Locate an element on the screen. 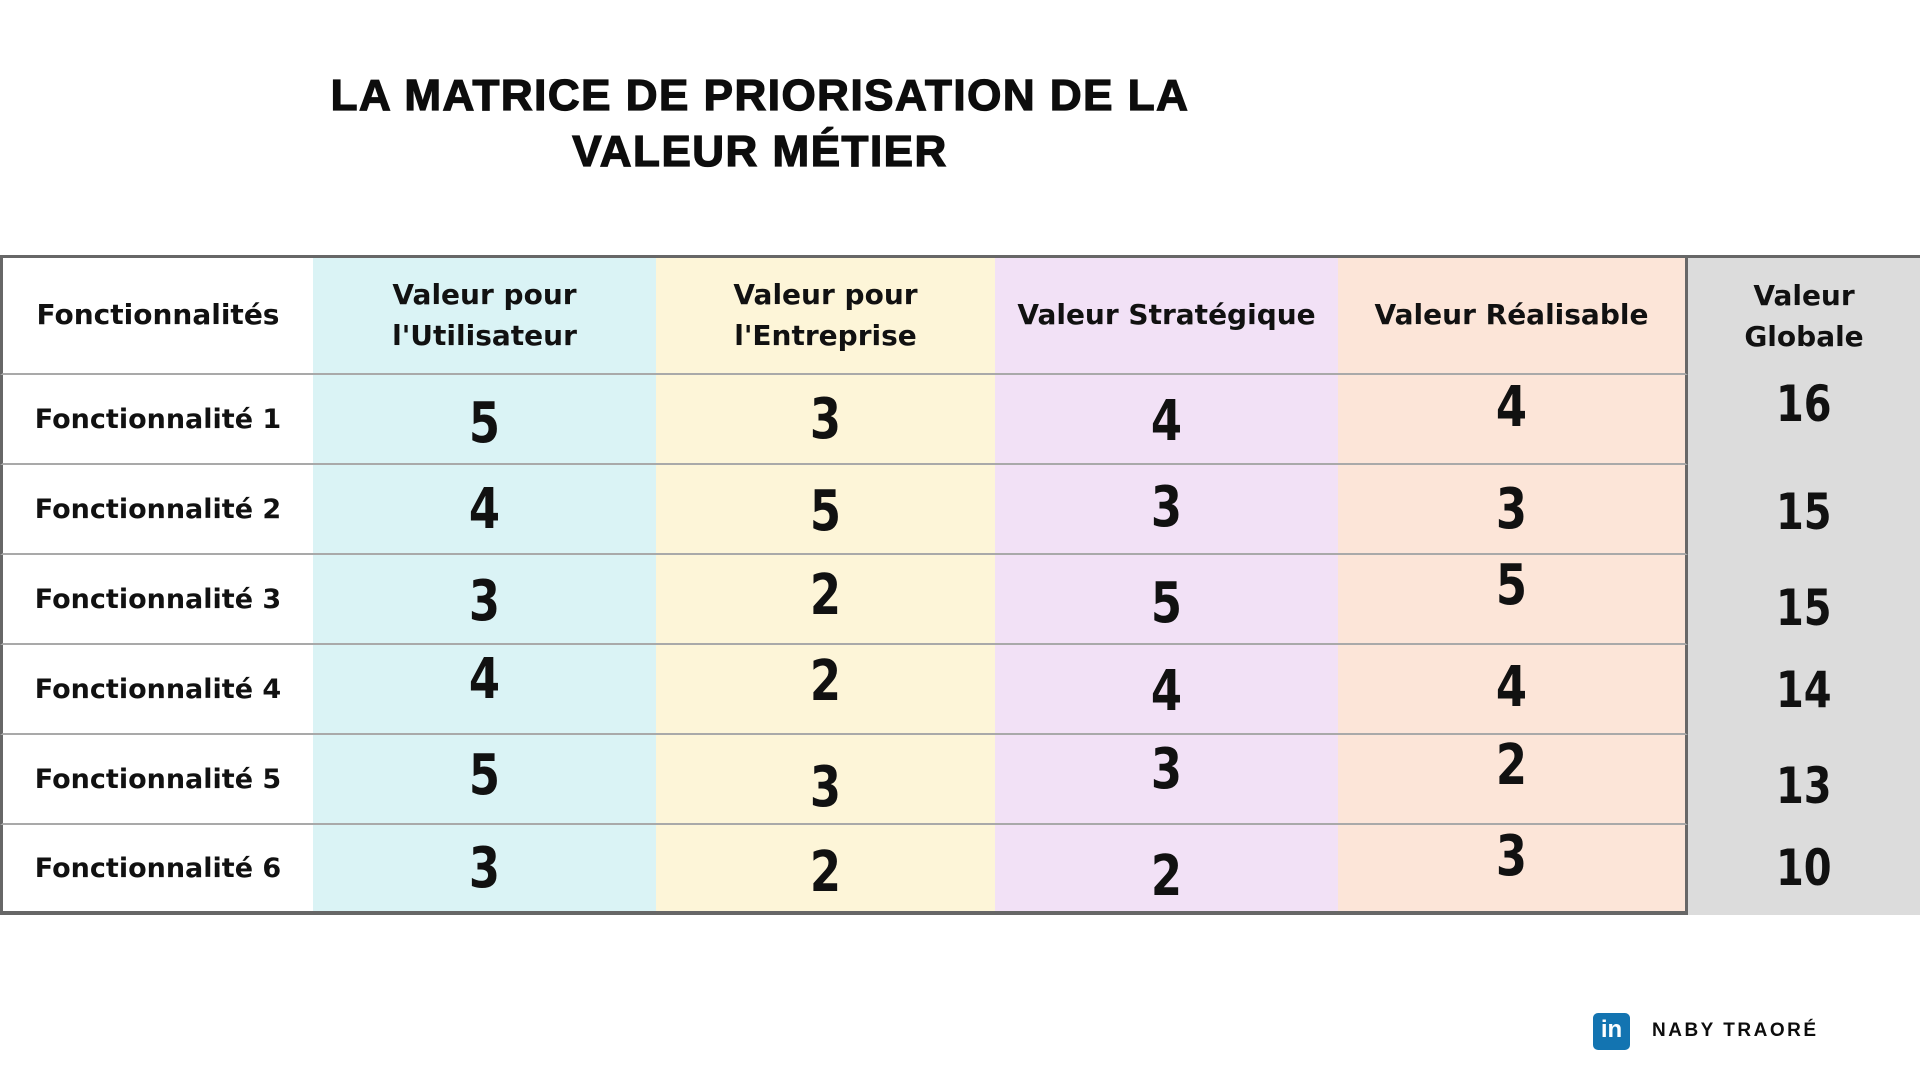 The width and height of the screenshot is (1920, 1080). row-label: Fonctionnalité 1 is located at coordinates (156, 420).